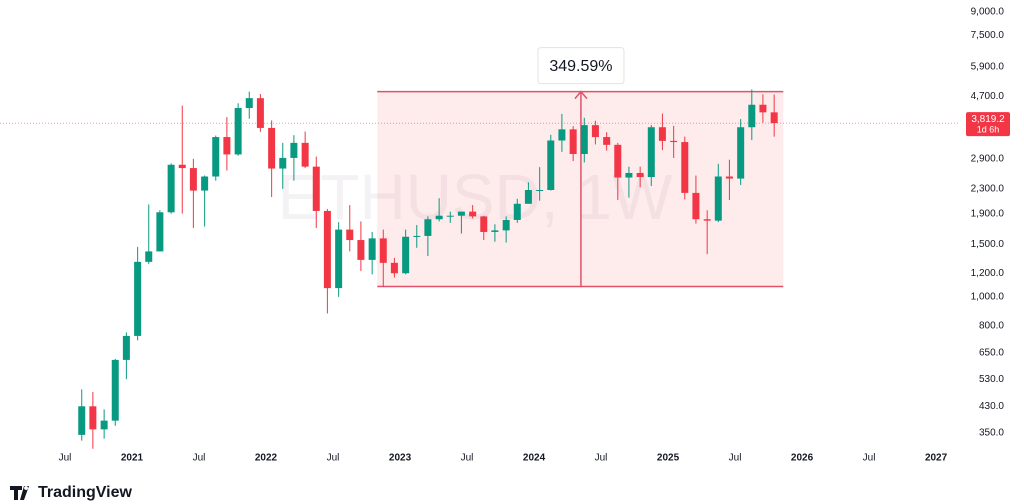 This screenshot has height=504, width=1024. What do you see at coordinates (988, 96) in the screenshot?
I see `y-tick-label: 4,700.0` at bounding box center [988, 96].